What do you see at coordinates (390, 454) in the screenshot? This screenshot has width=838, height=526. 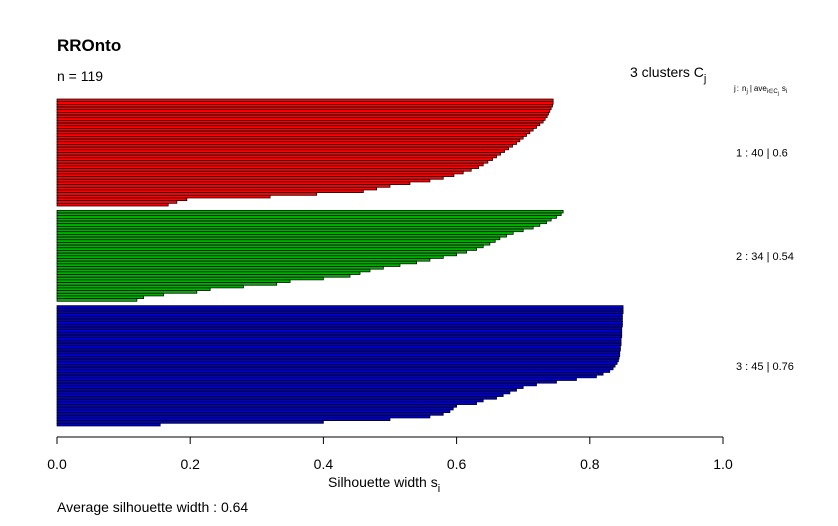 I see `x-axis: 0.0 0.2 0.4 0.6 0.8 1.0` at bounding box center [390, 454].